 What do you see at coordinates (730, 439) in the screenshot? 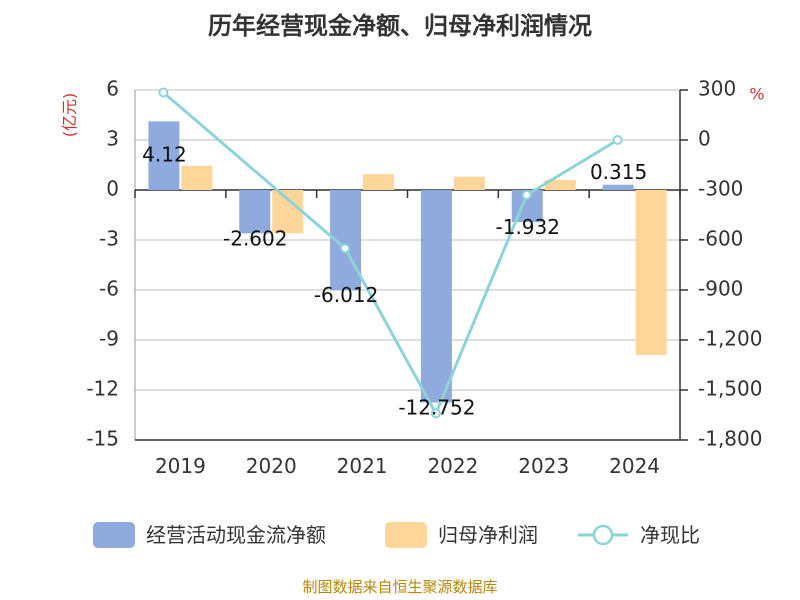
I see `right-tick-label: -1,800` at bounding box center [730, 439].